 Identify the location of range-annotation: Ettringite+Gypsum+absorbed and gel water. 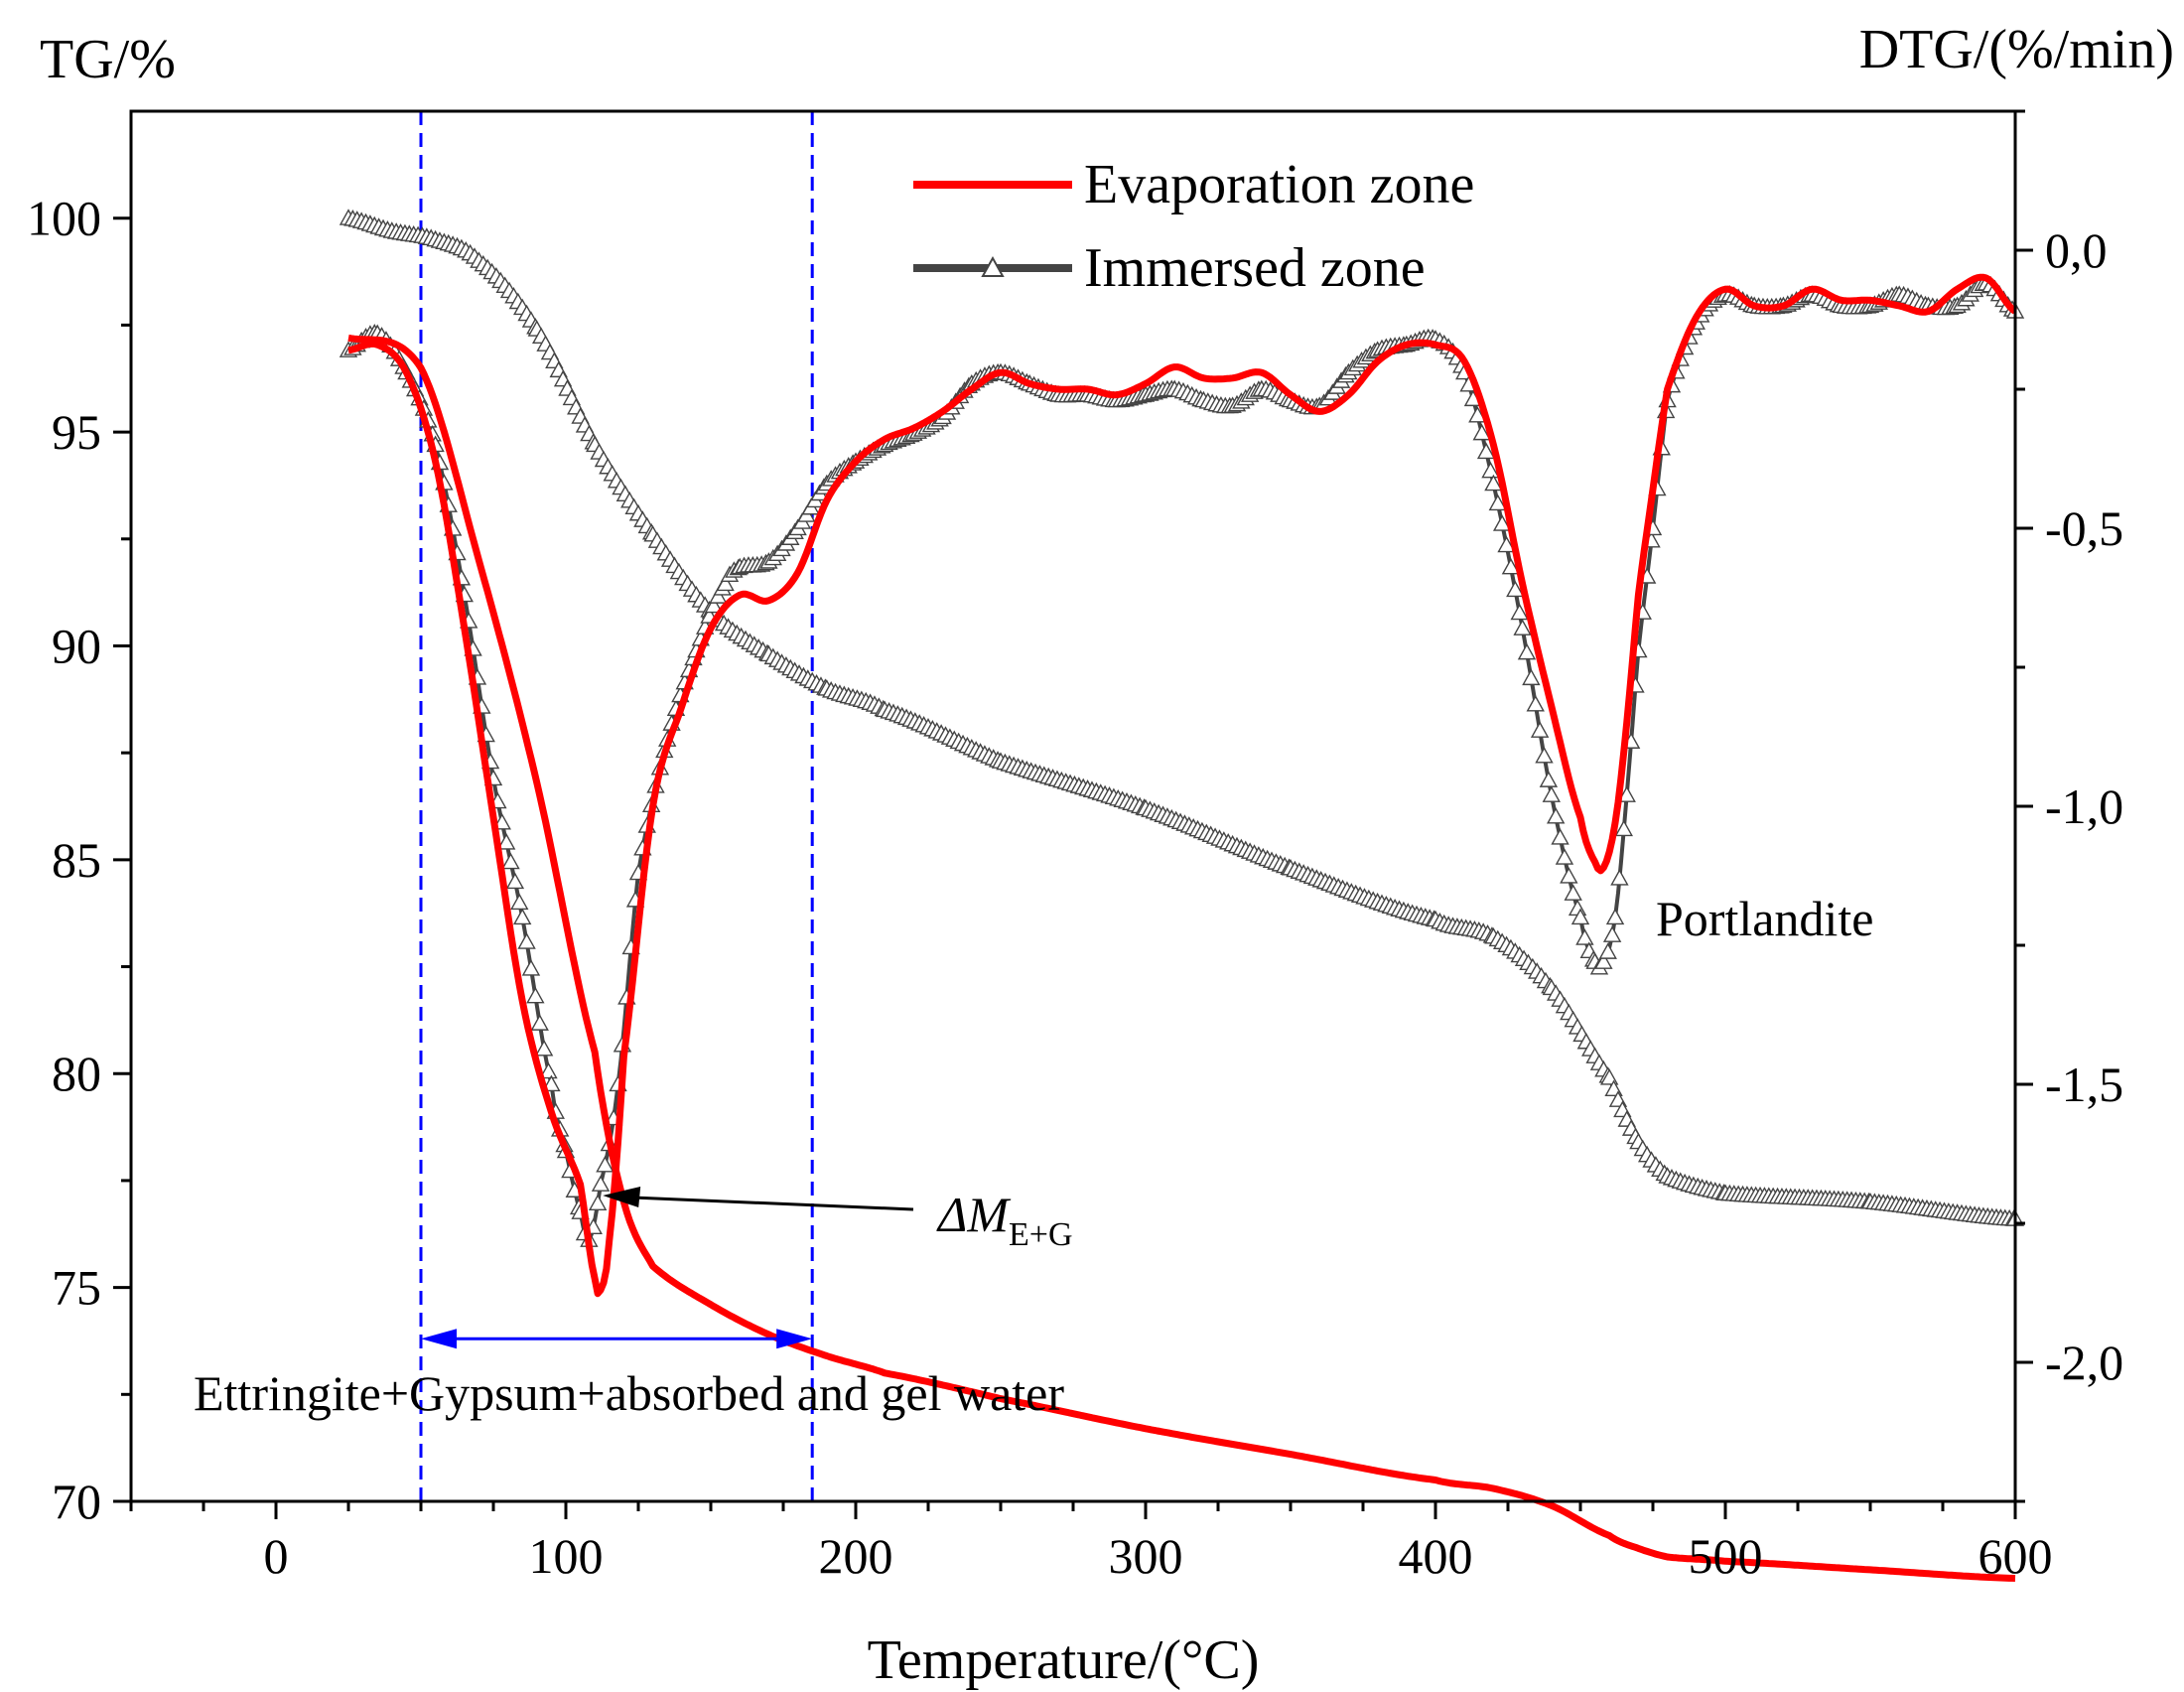
(629, 1393).